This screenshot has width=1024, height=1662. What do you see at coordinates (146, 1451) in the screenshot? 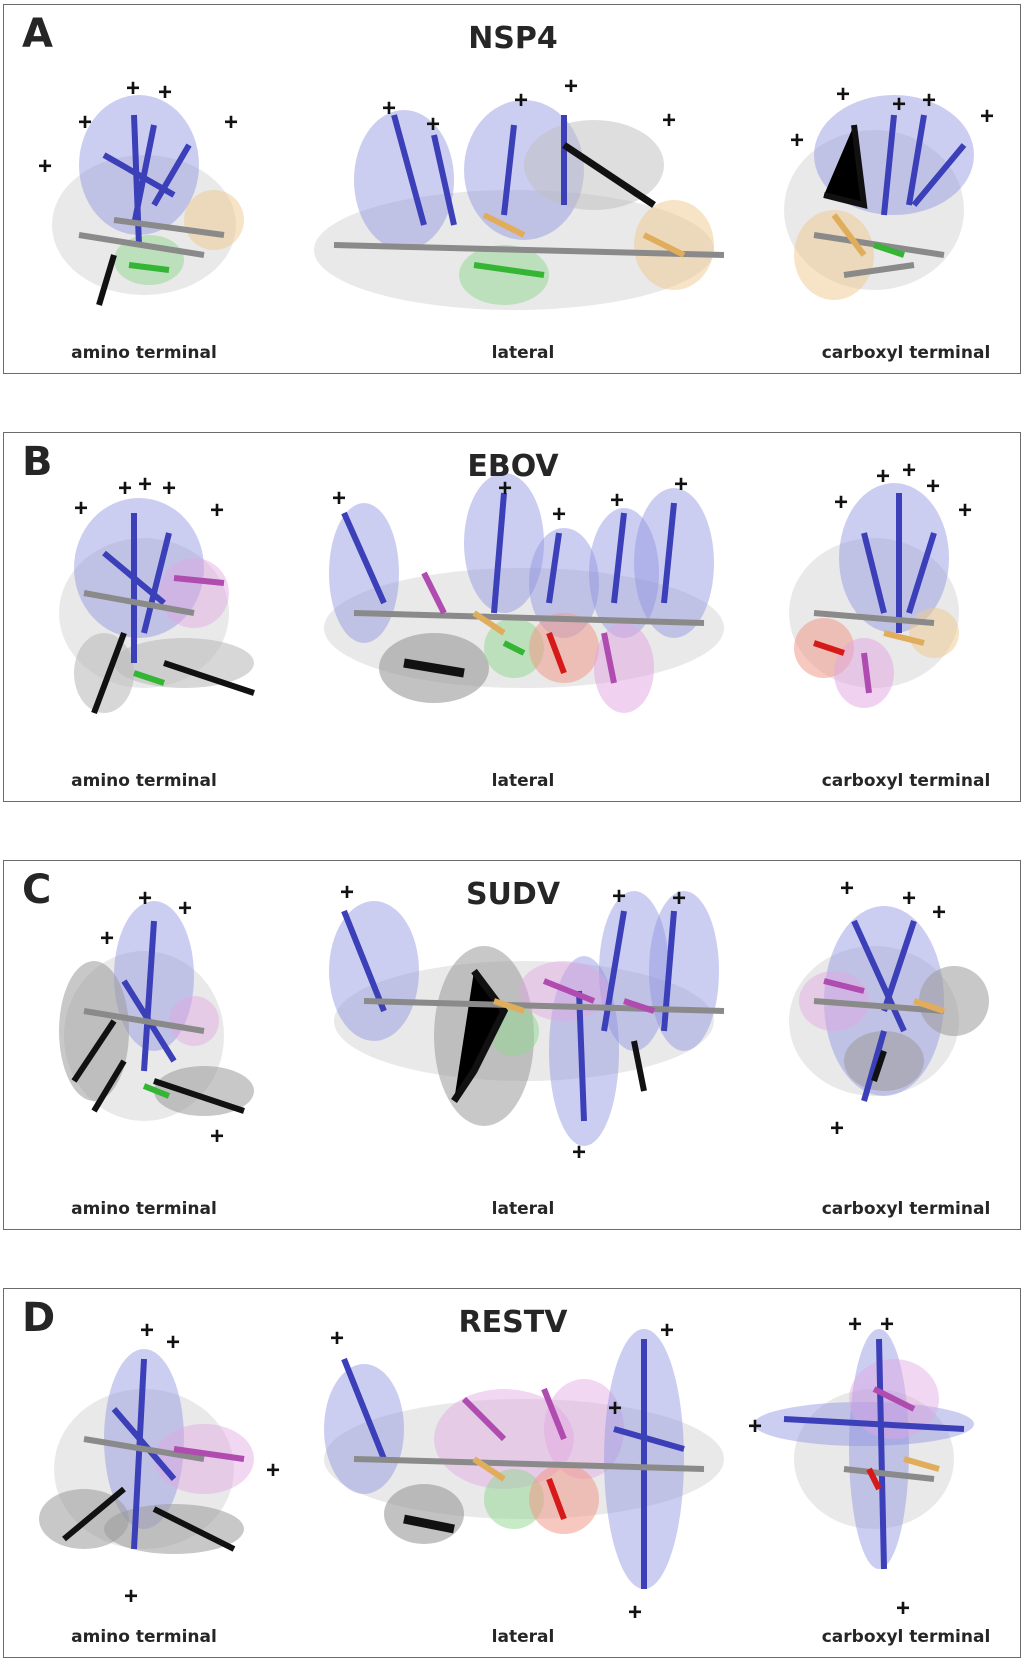
I see `restv-amino-view` at bounding box center [146, 1451].